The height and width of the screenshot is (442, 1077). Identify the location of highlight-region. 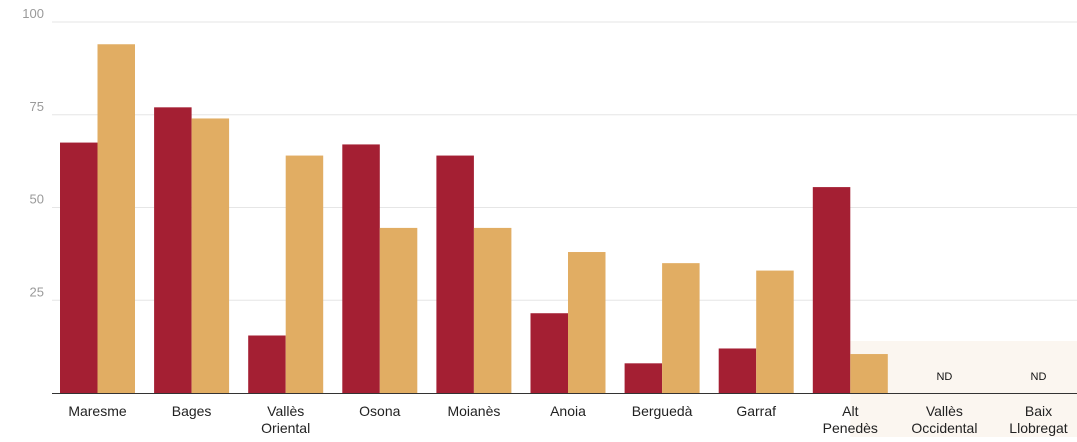
(963, 389).